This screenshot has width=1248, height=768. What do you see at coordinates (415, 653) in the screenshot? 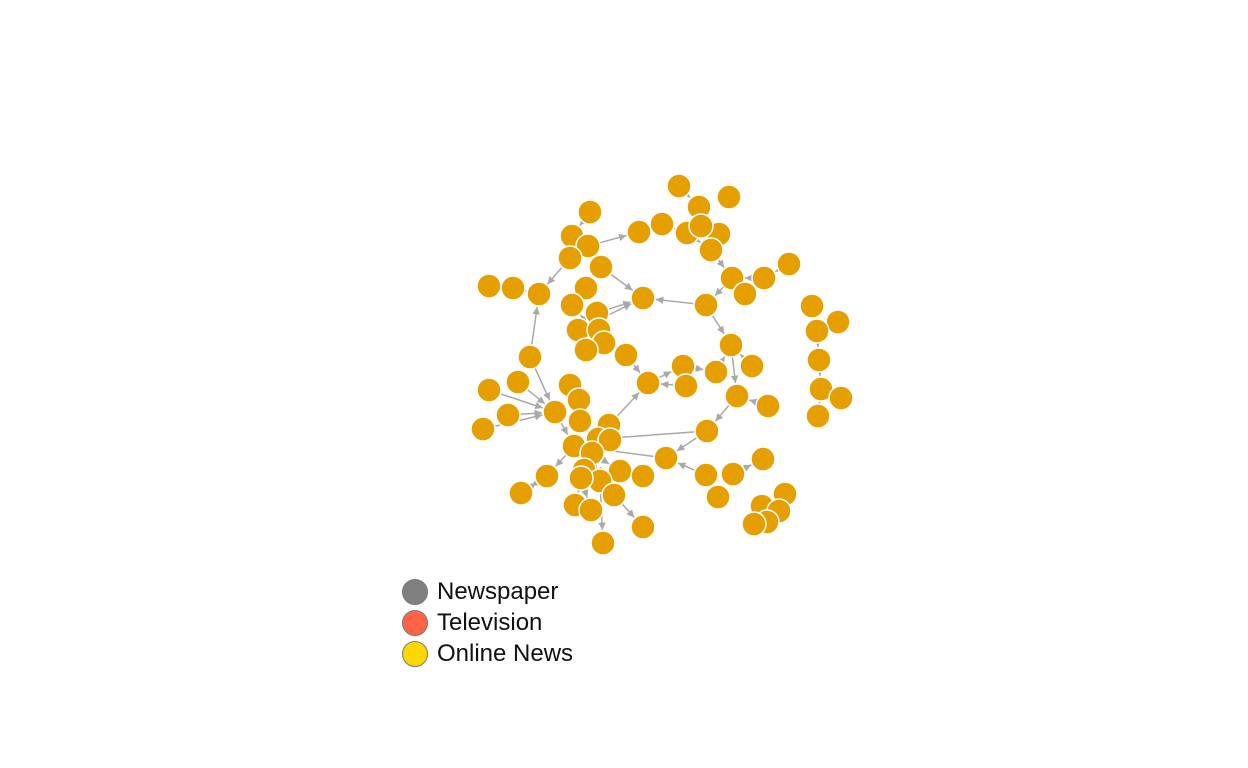
I see `legend-swatch-online-news` at bounding box center [415, 653].